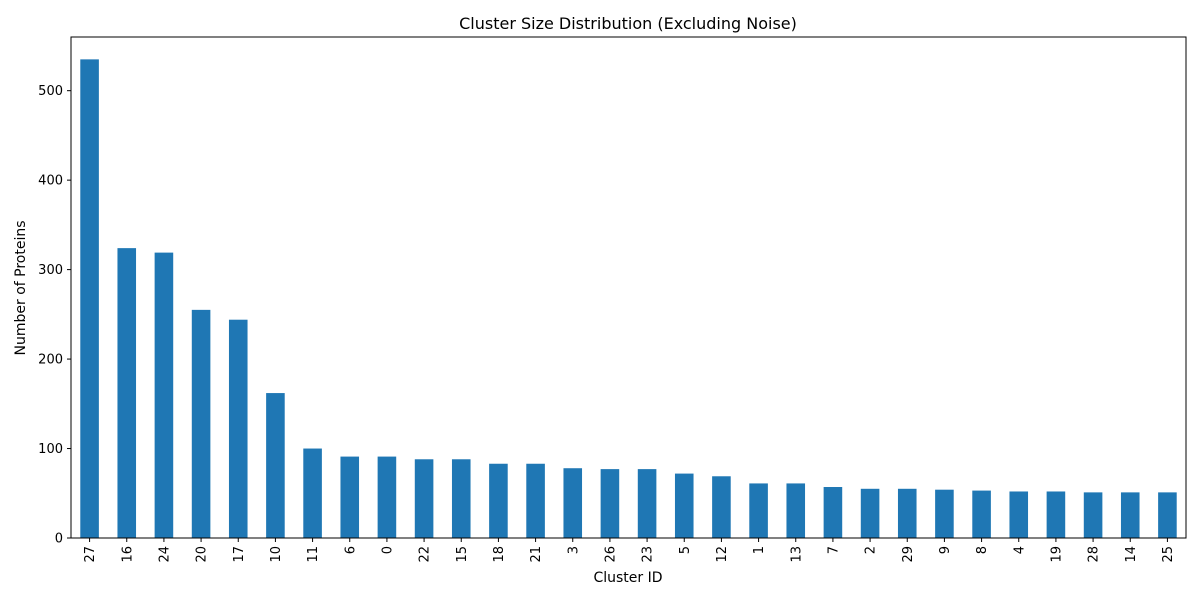 The image size is (1200, 604). What do you see at coordinates (1019, 550) in the screenshot?
I see `x-tick-label: 4` at bounding box center [1019, 550].